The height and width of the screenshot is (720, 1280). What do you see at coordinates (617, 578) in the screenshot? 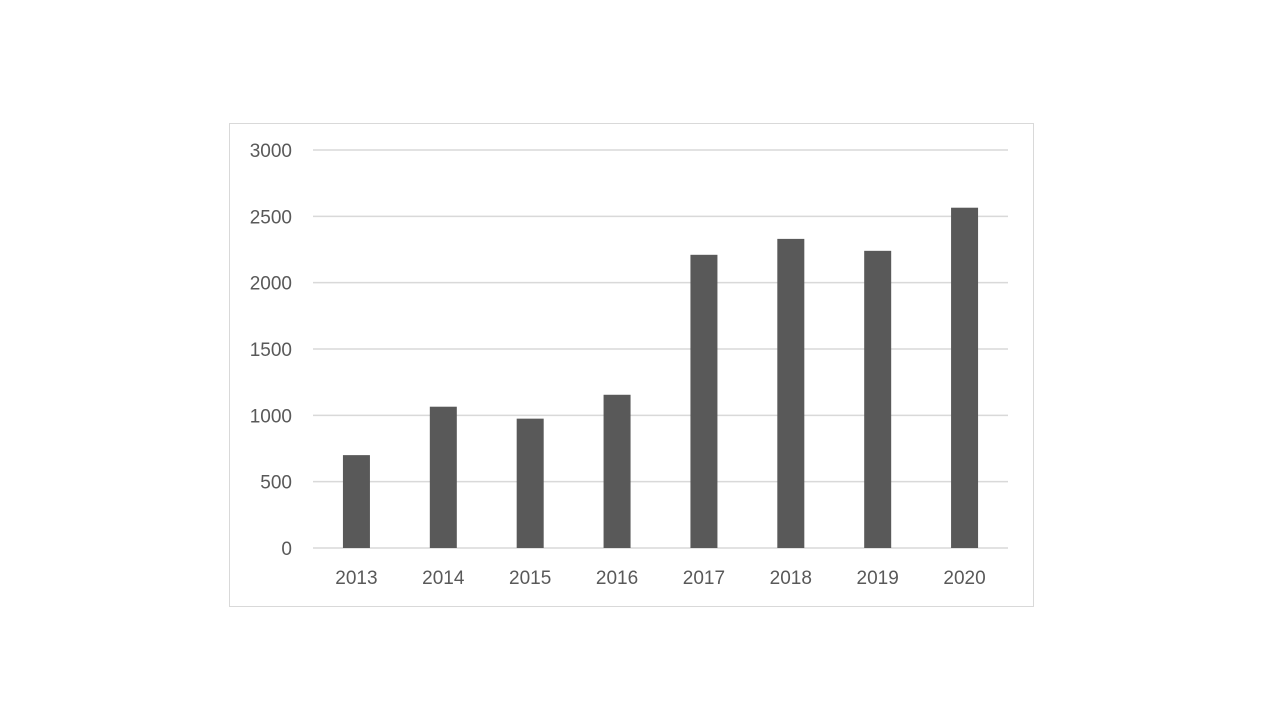
I see `x-tick-label: 2016` at bounding box center [617, 578].